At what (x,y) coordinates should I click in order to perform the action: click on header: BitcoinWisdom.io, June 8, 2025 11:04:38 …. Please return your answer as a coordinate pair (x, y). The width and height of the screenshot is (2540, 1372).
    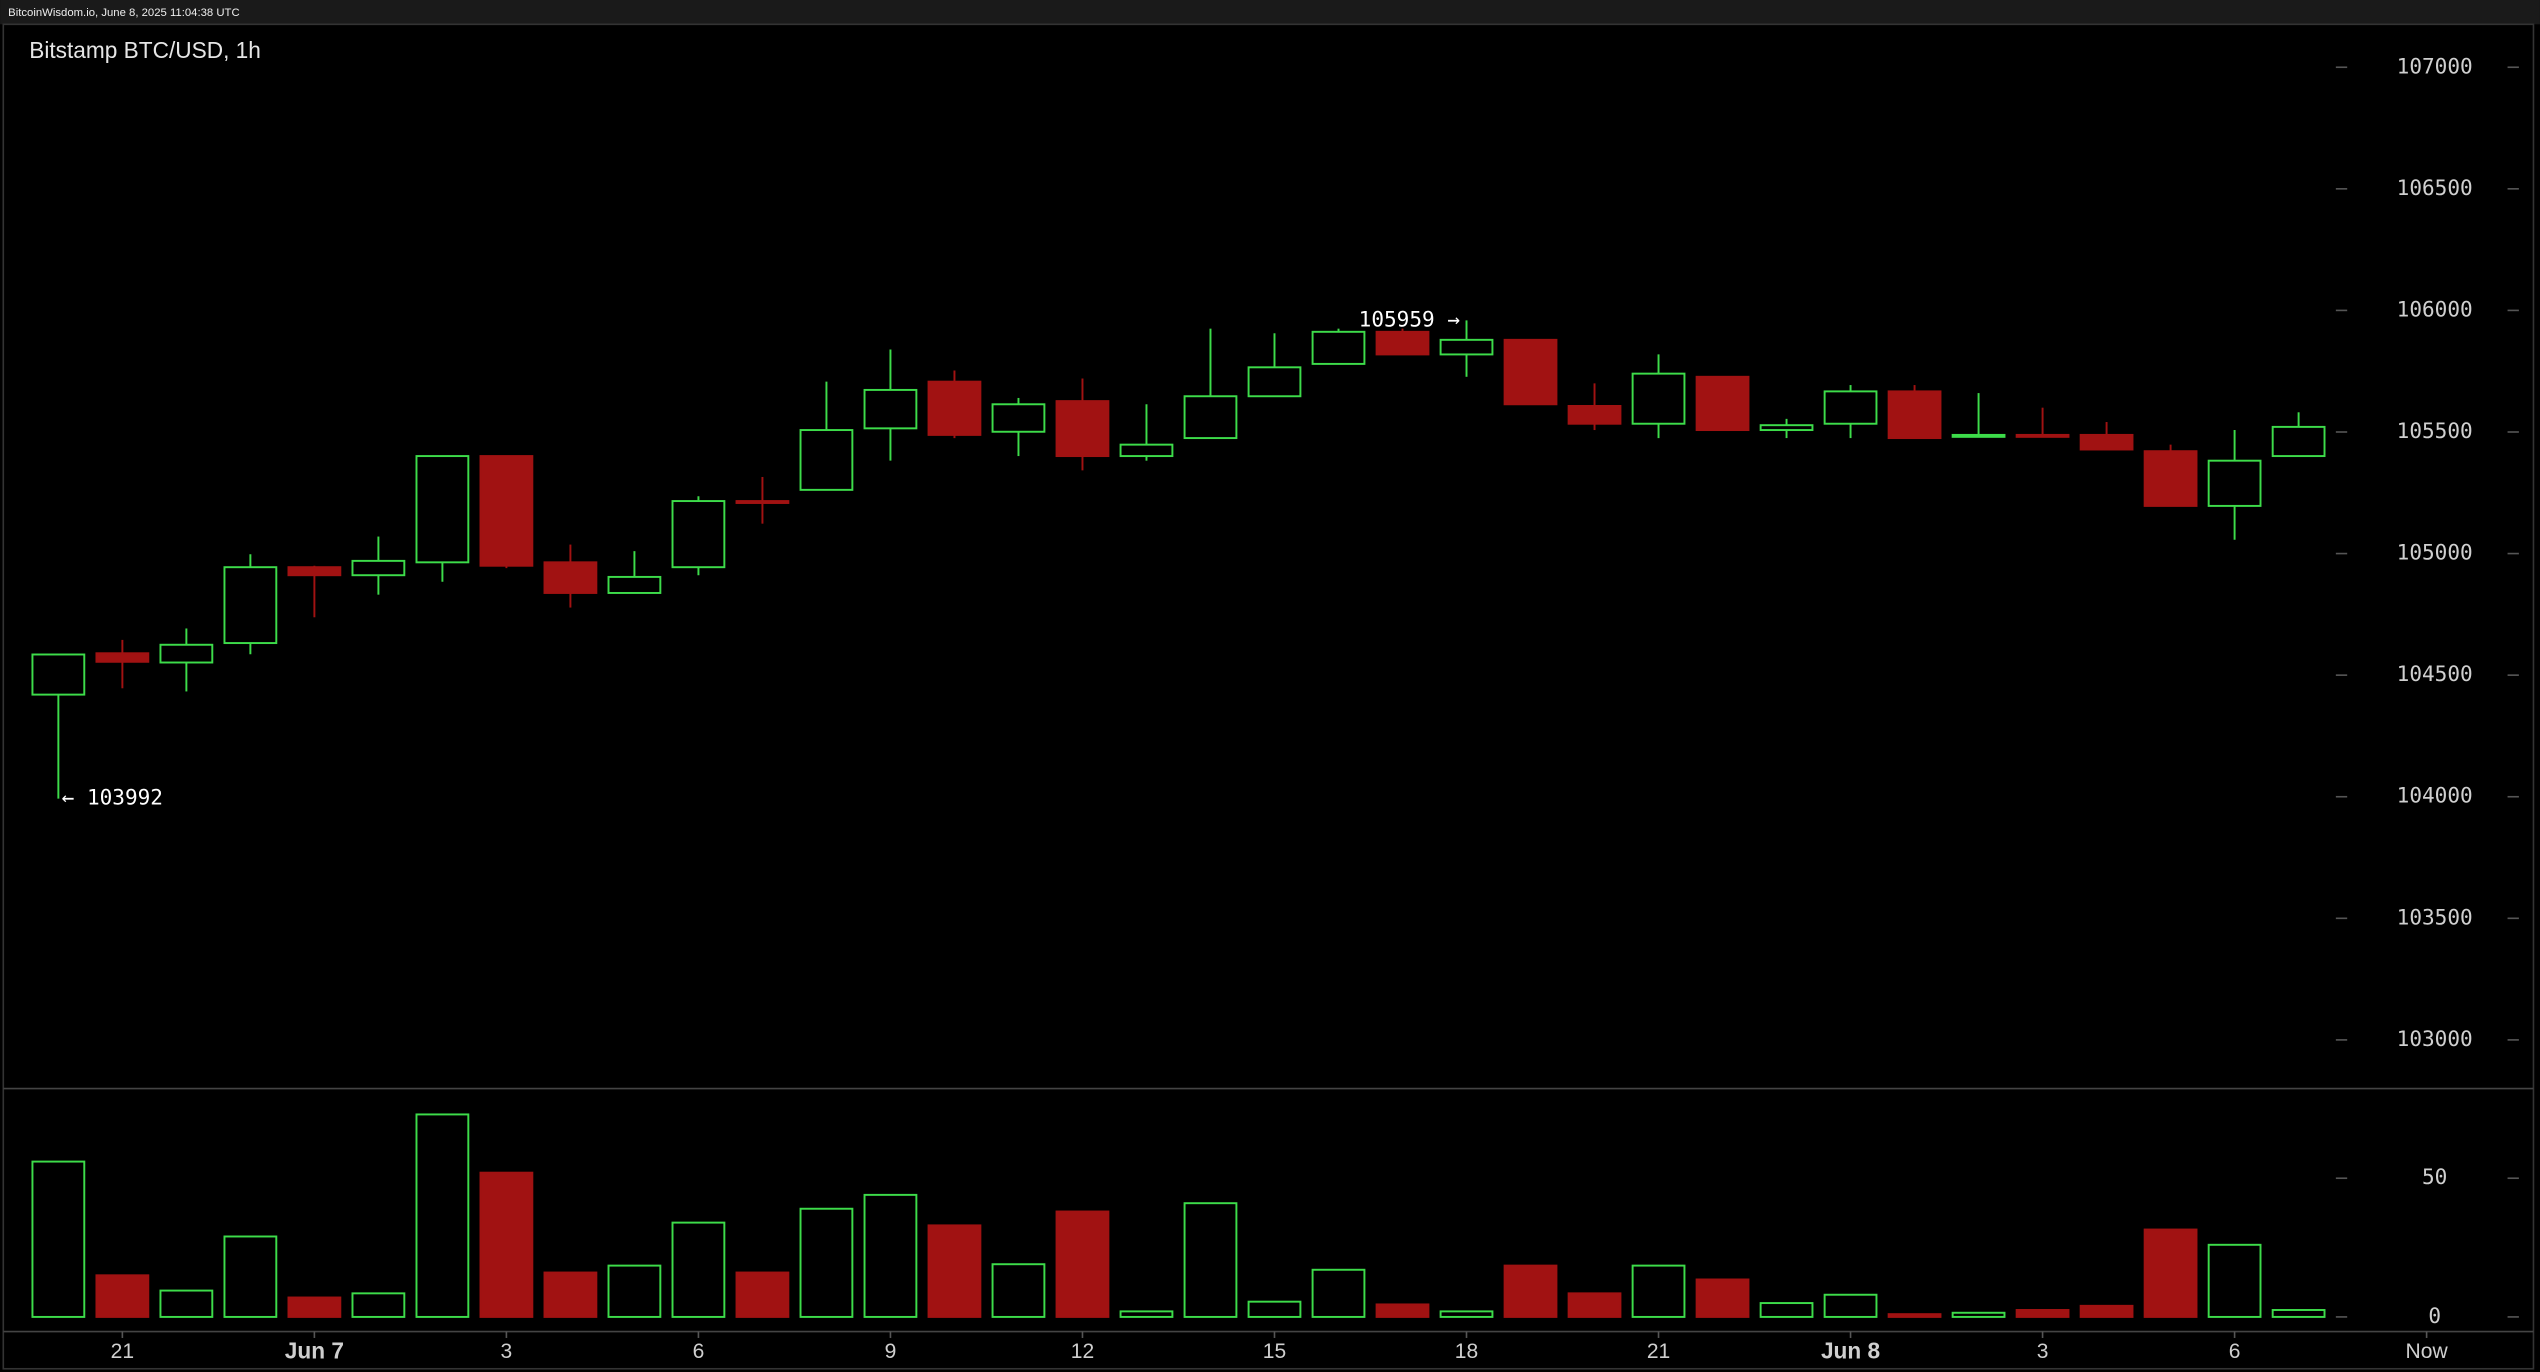
    Looking at the image, I should click on (124, 13).